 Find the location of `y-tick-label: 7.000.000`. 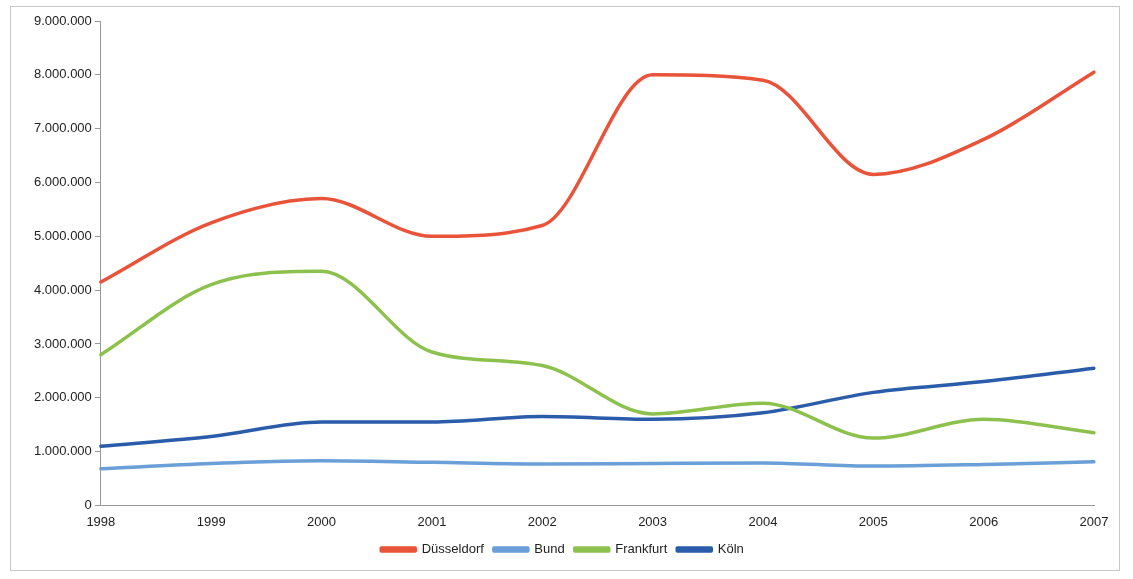

y-tick-label: 7.000.000 is located at coordinates (62, 128).